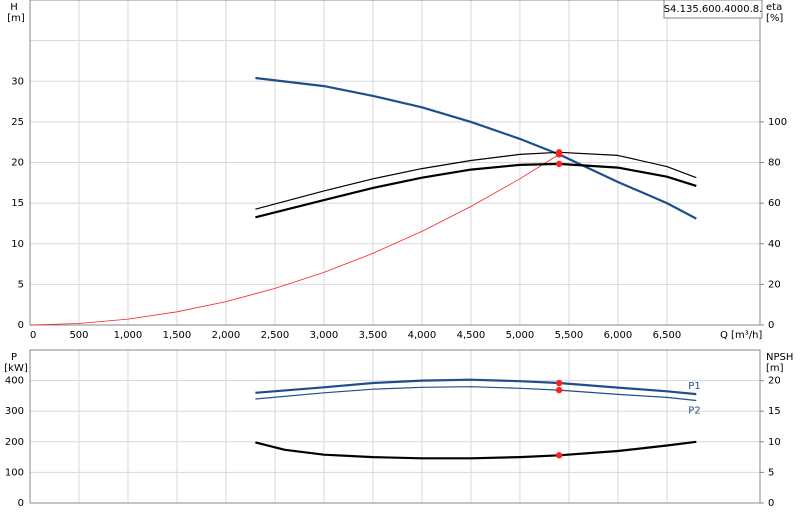 This screenshot has width=800, height=520. What do you see at coordinates (774, 411) in the screenshot?
I see `y2-tick-label: 15` at bounding box center [774, 411].